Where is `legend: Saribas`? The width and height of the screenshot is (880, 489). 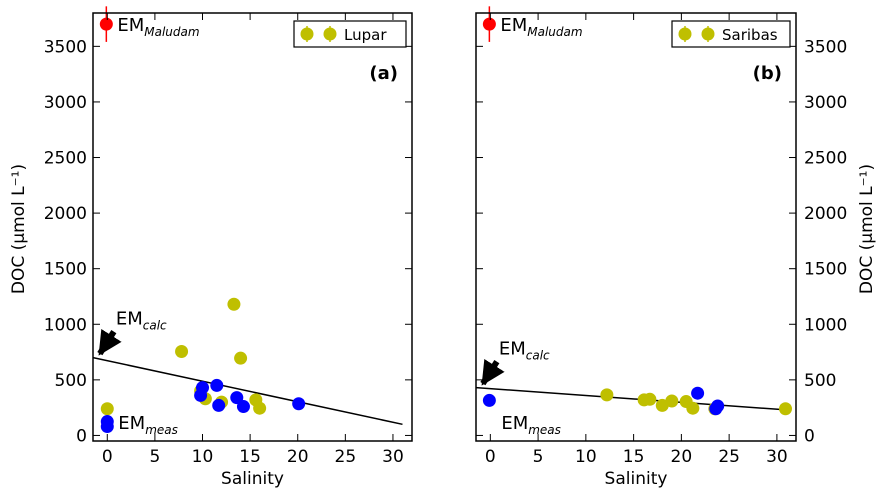
legend: Saribas is located at coordinates (731, 34).